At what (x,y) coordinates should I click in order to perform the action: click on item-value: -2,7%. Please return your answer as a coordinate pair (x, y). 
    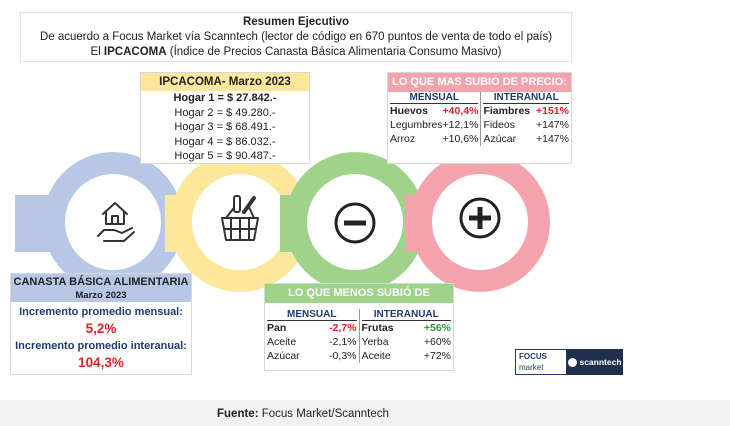
    Looking at the image, I should click on (343, 328).